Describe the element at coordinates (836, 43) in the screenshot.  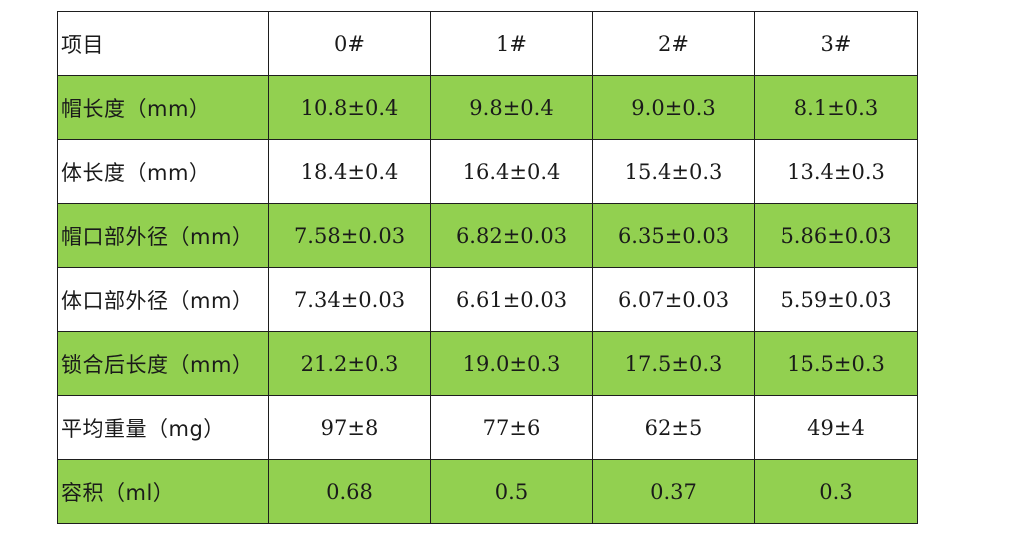
I see `header-size-3: 3#` at that location.